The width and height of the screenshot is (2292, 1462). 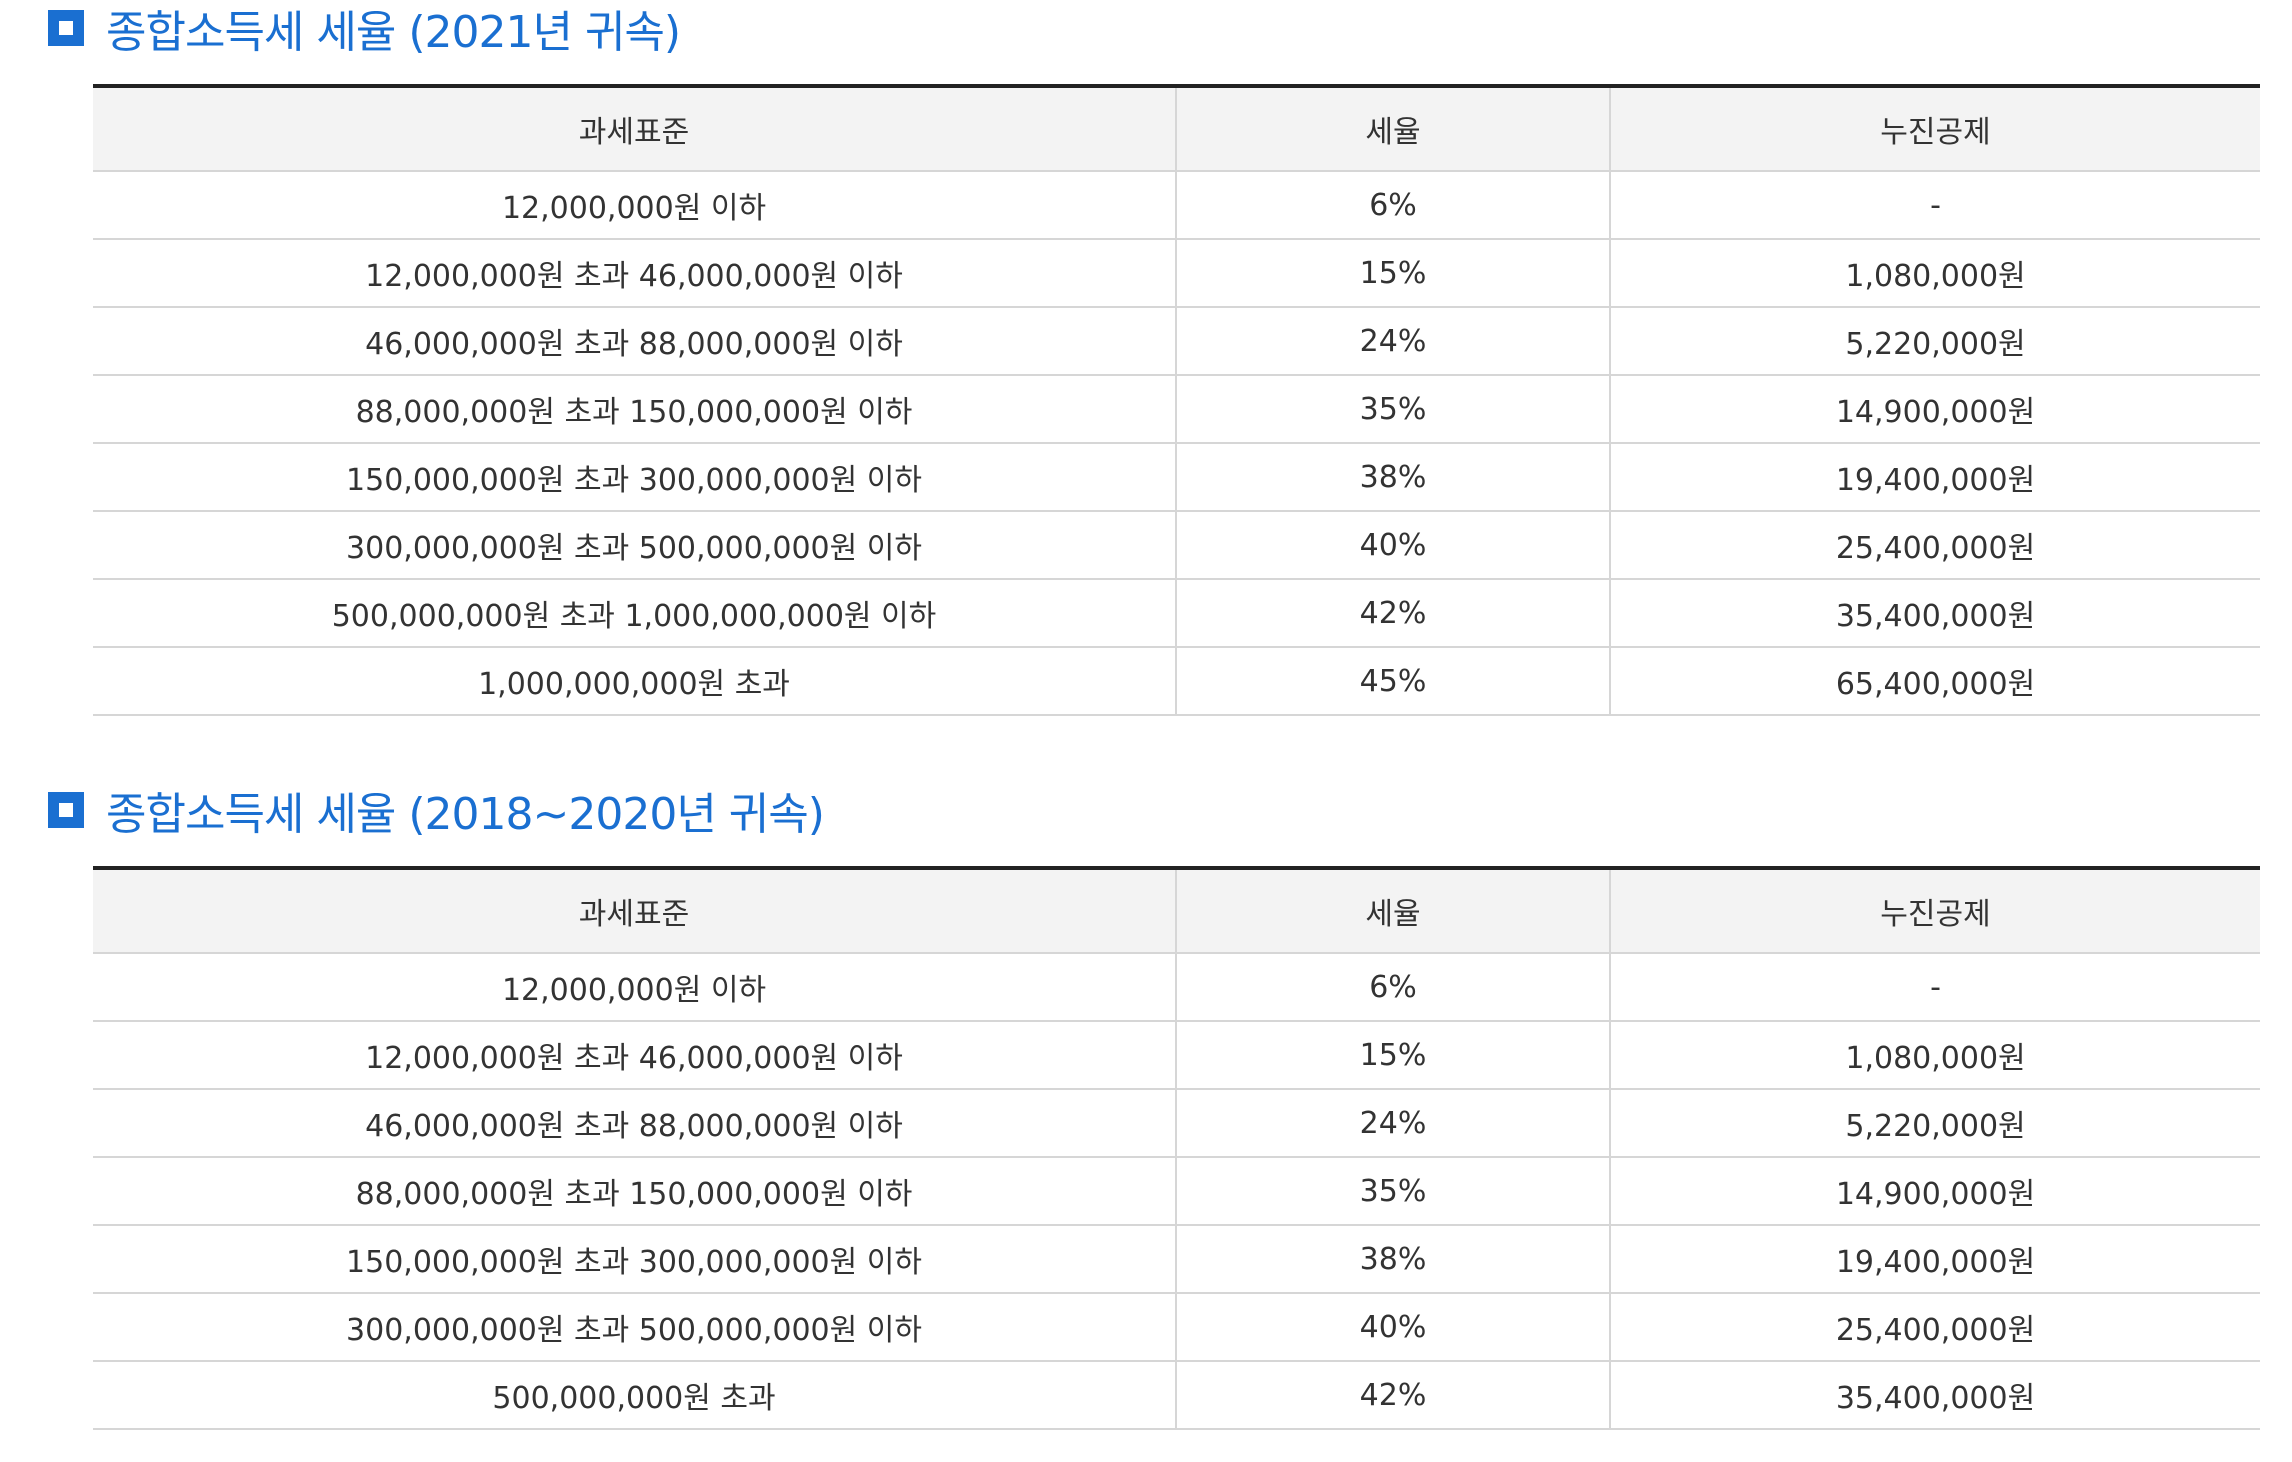 What do you see at coordinates (393, 32) in the screenshot?
I see `section-title: 종합소득세 세율 (2021년 귀속)` at bounding box center [393, 32].